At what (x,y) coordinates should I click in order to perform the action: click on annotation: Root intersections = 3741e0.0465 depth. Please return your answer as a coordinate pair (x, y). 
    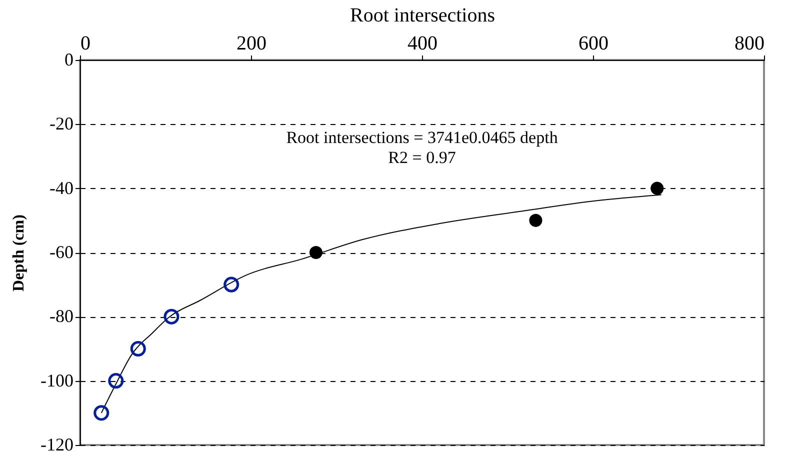
    Looking at the image, I should click on (422, 137).